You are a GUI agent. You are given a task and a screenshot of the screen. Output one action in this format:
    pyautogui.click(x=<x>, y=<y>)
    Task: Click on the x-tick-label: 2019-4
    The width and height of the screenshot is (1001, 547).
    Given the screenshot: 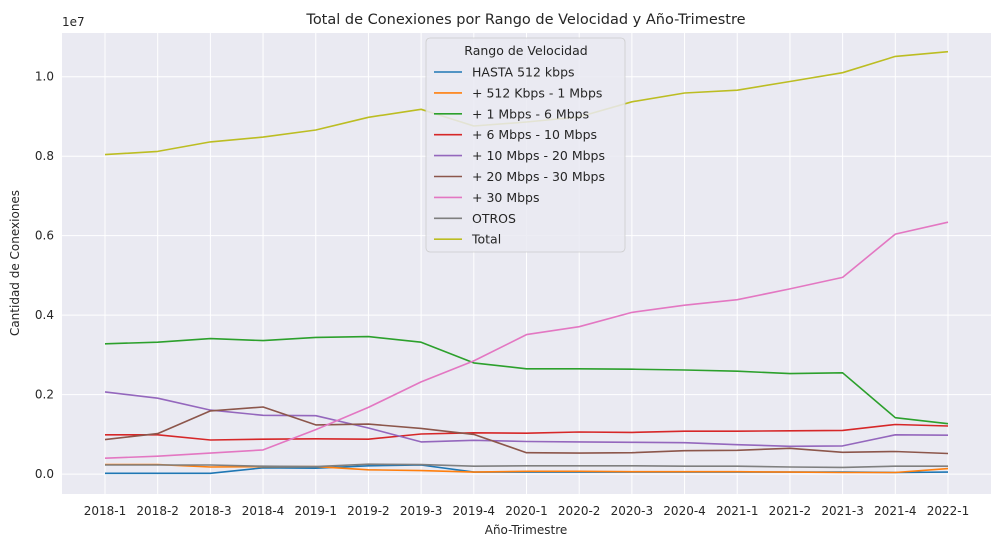 What is the action you would take?
    pyautogui.click(x=474, y=511)
    